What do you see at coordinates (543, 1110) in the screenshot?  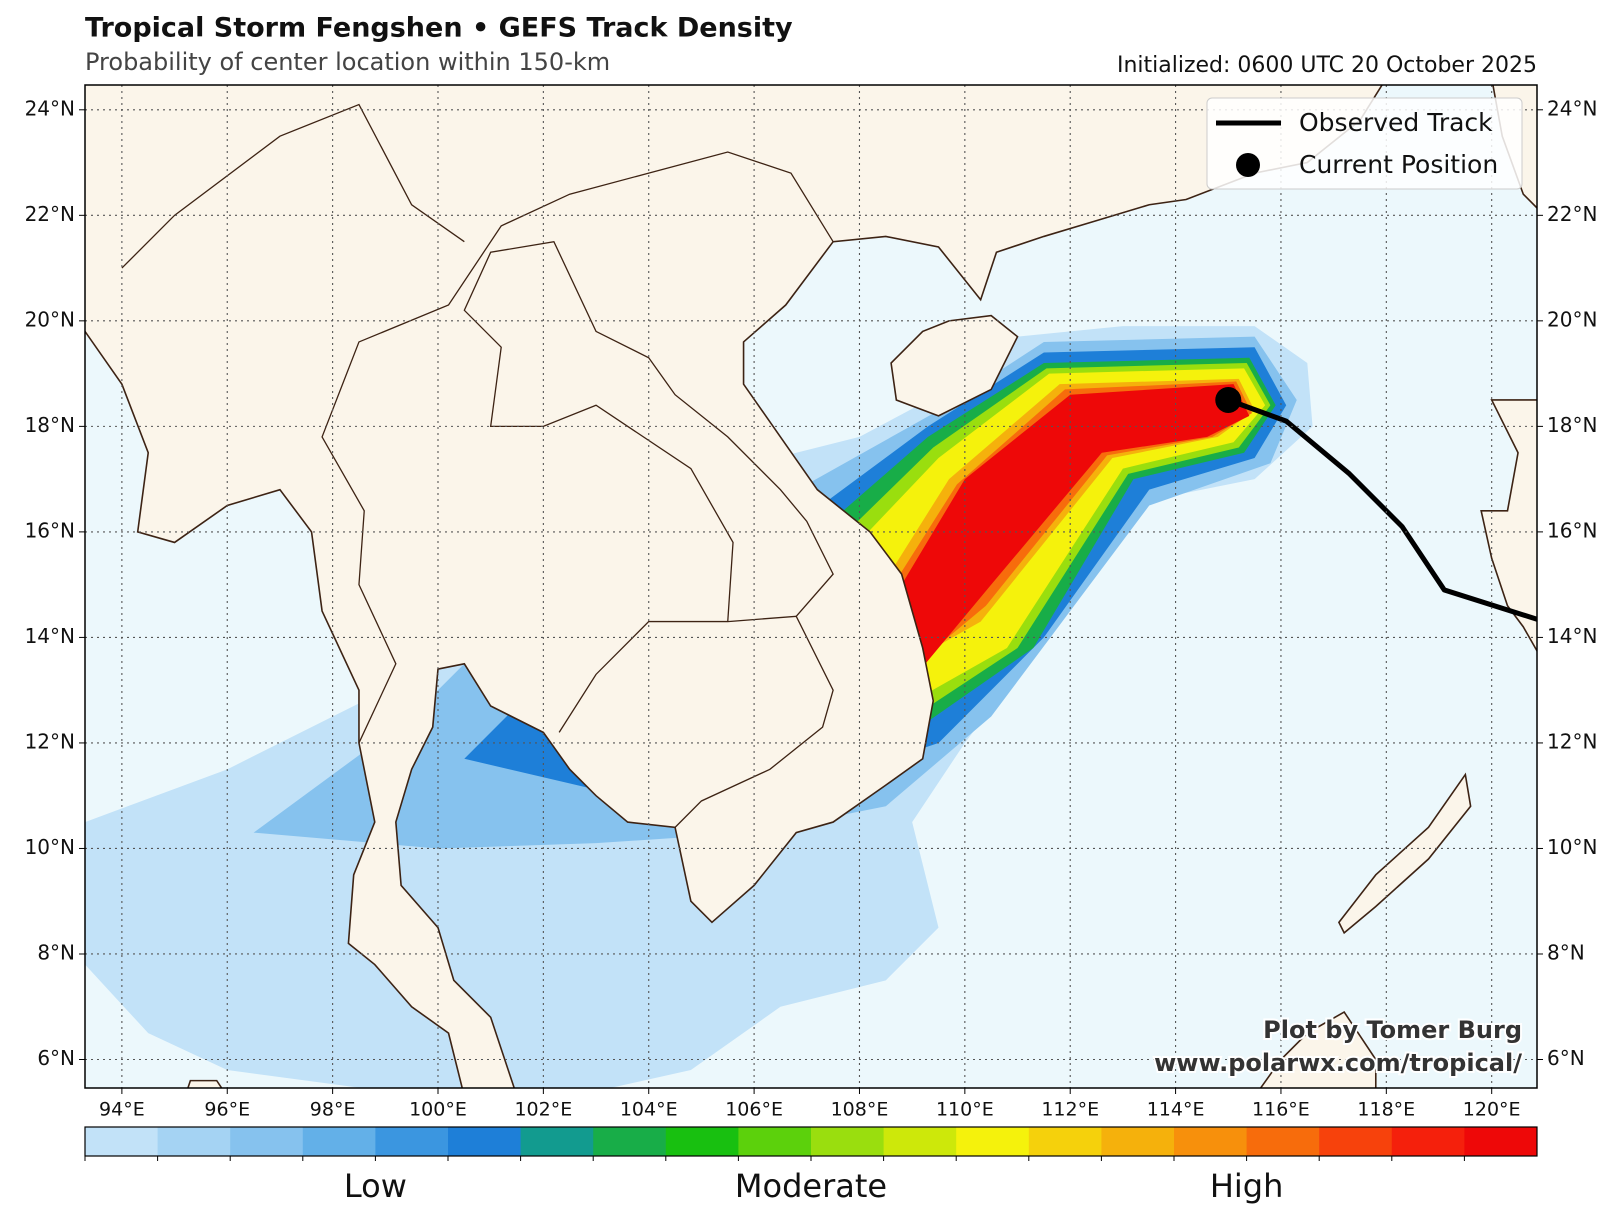 I see `lon-tick-label: 102°E` at bounding box center [543, 1110].